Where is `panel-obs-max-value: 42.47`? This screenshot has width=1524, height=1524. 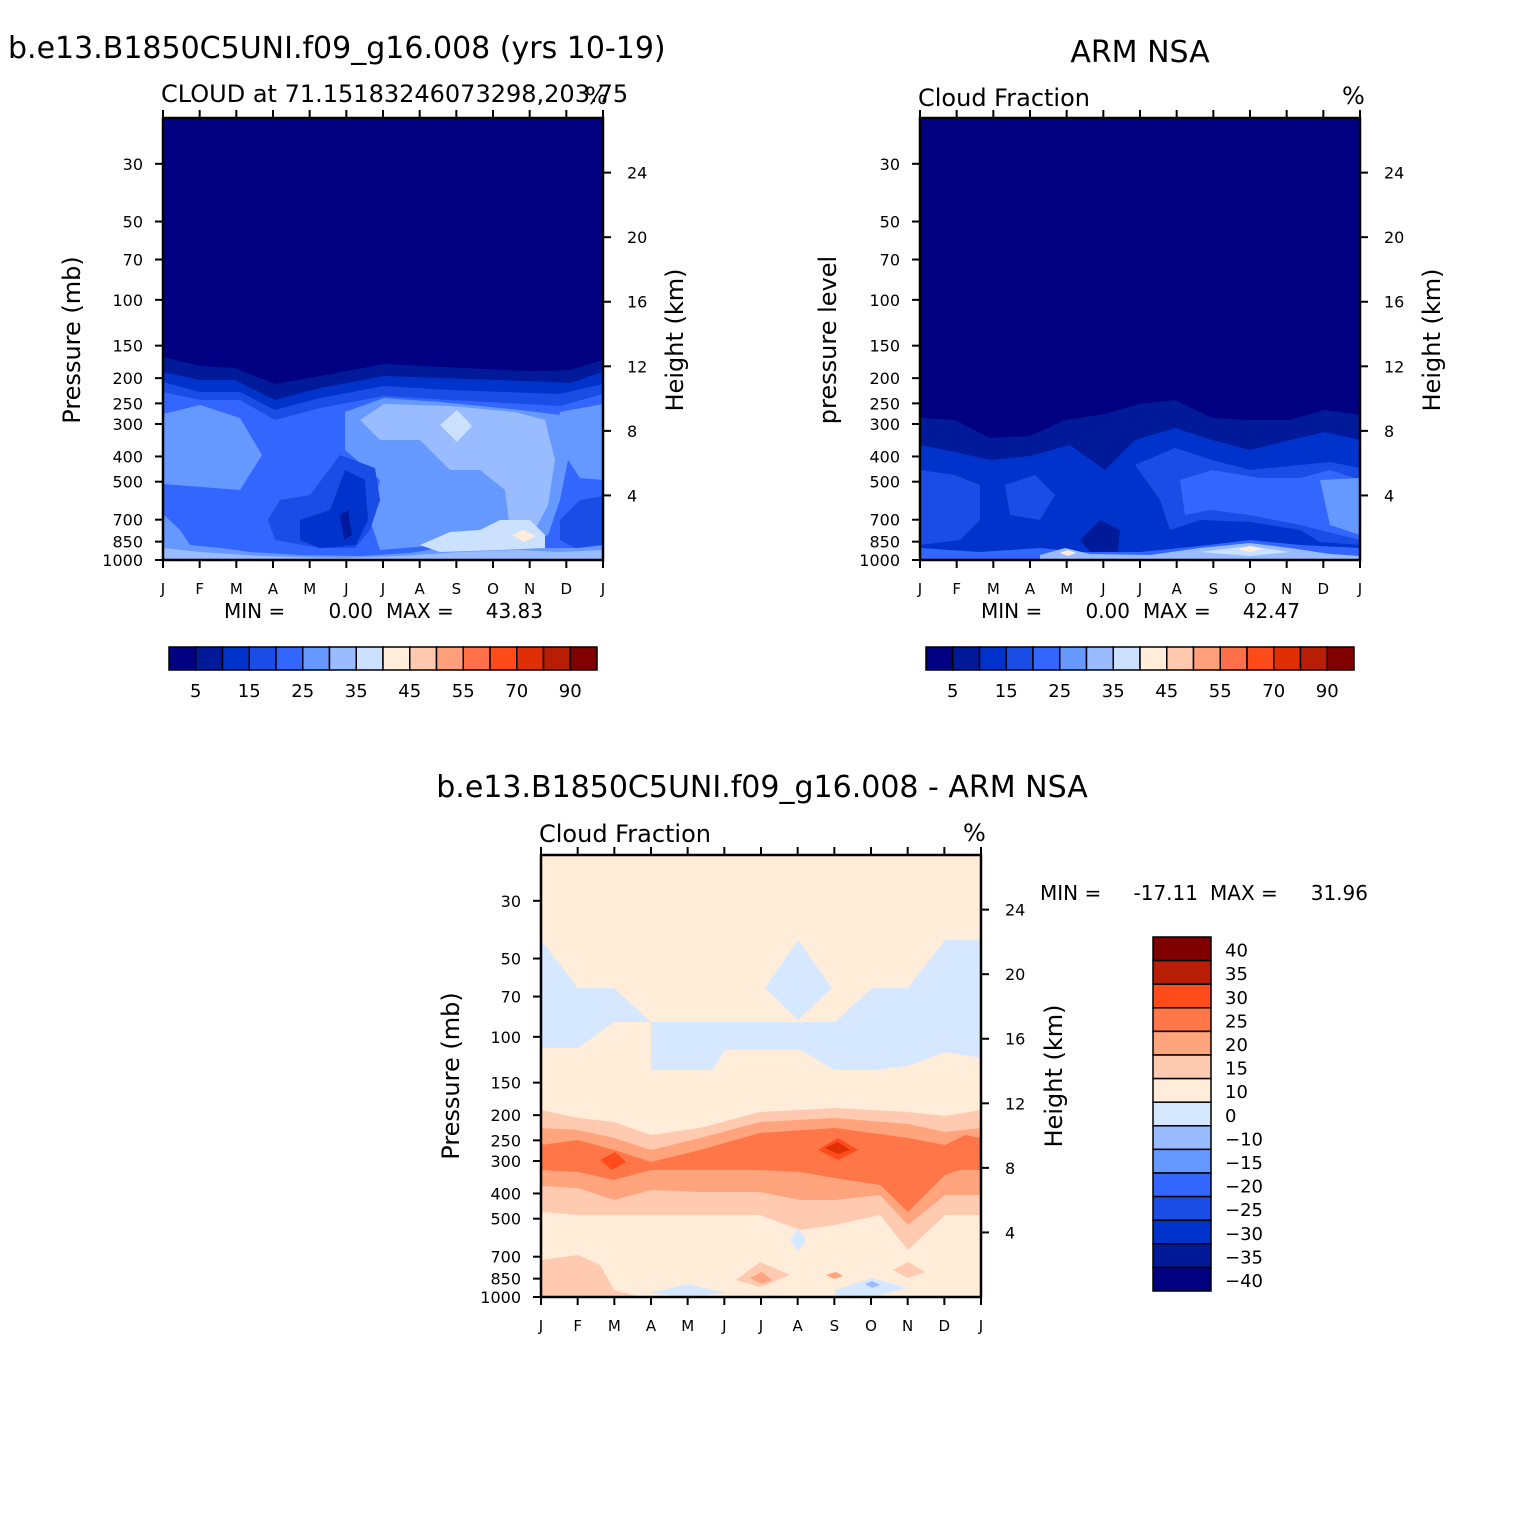 panel-obs-max-value: 42.47 is located at coordinates (1271, 611).